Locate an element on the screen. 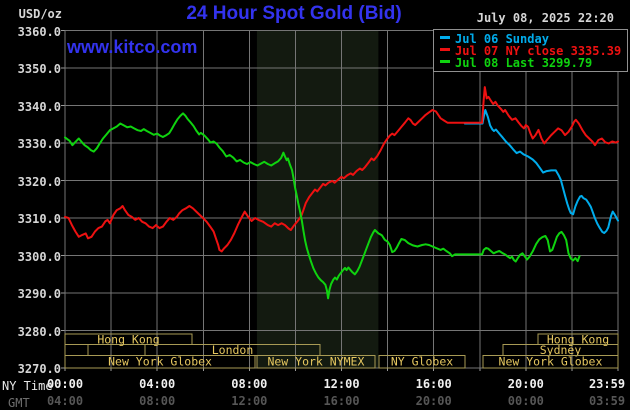 Image resolution: width=630 pixels, height=410 pixels. y-axis-label: 3360.0 is located at coordinates (39, 31).